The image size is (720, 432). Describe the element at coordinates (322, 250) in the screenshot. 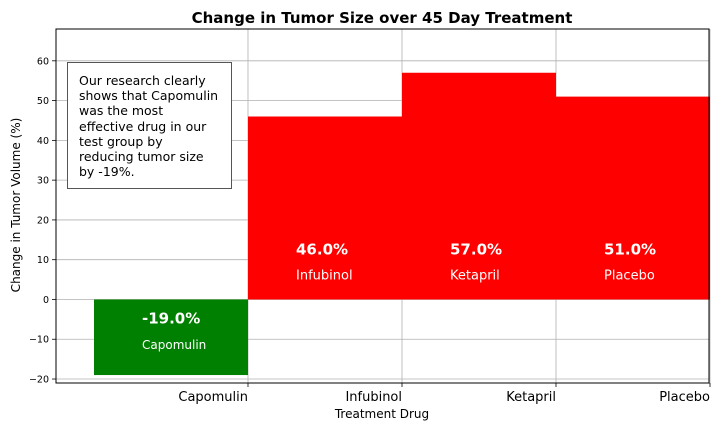

I see `data-label-value: 46.0%` at that location.